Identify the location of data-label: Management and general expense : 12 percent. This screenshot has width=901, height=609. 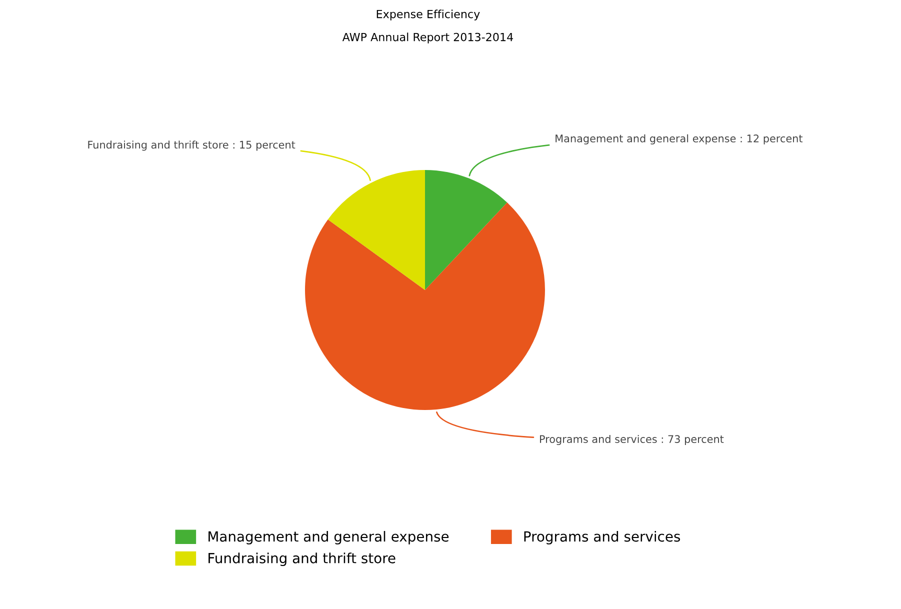
(679, 139).